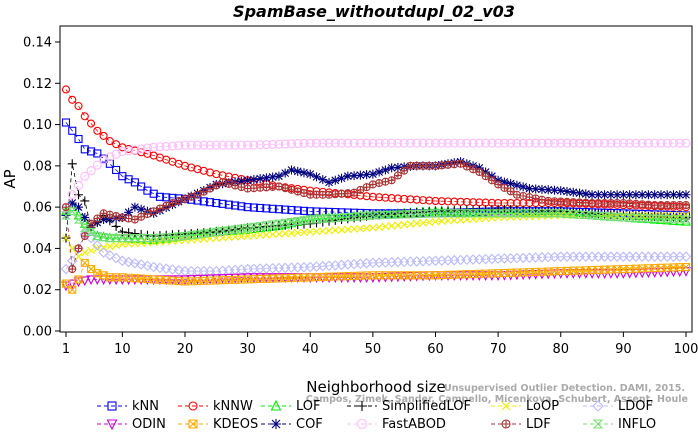 This screenshot has height=434, width=698. Describe the element at coordinates (414, 424) in the screenshot. I see `legend-label: FastABOD` at that location.